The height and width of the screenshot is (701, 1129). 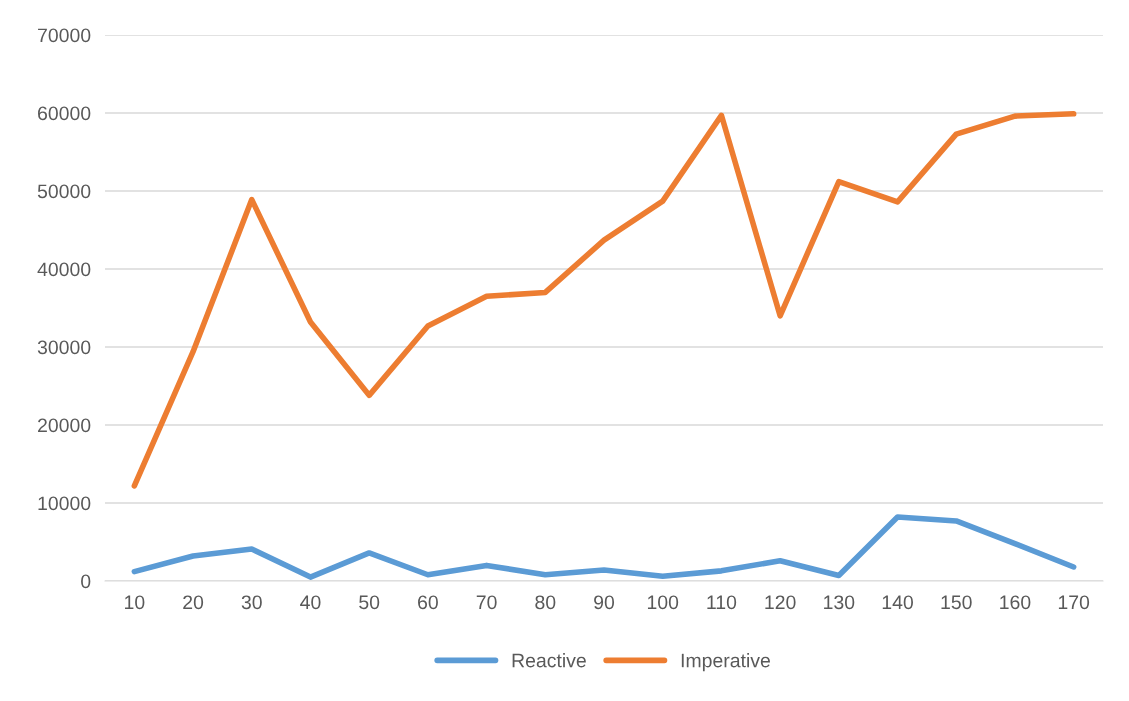 What do you see at coordinates (369, 602) in the screenshot?
I see `x-tick-label: 50` at bounding box center [369, 602].